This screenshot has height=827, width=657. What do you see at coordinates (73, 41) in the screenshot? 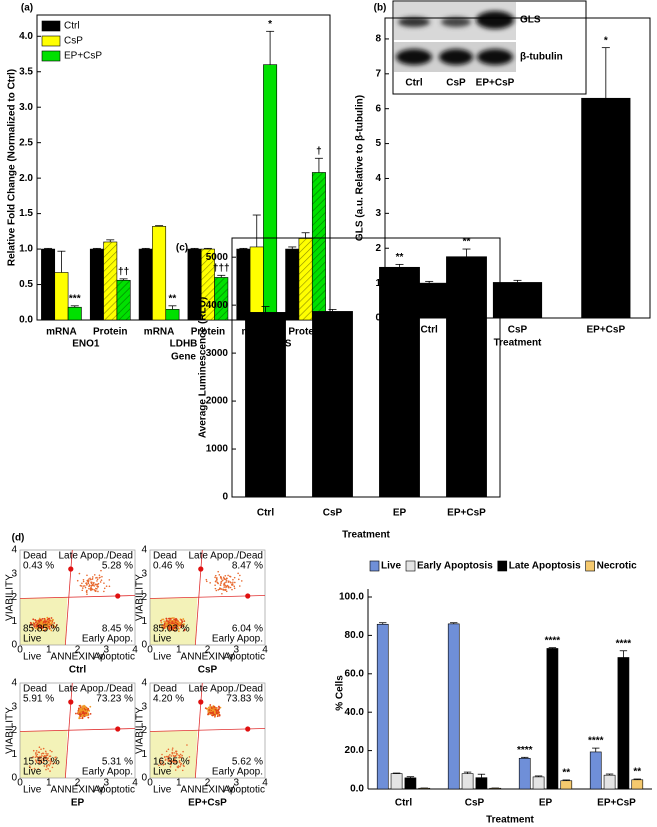
I see `legend-label: CsP` at bounding box center [73, 41].